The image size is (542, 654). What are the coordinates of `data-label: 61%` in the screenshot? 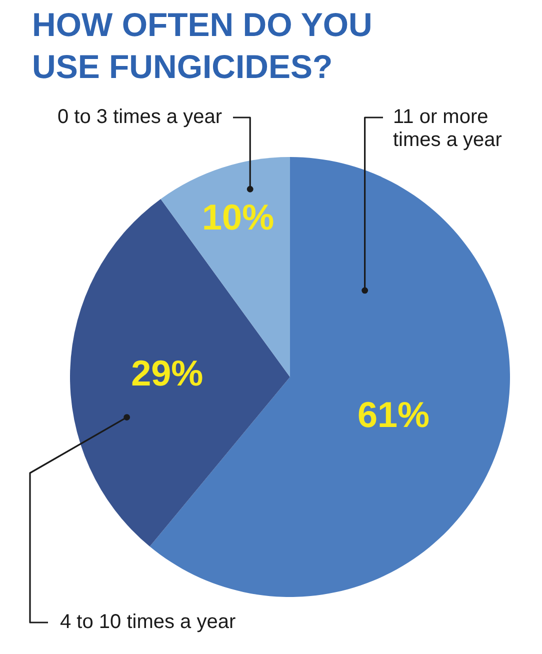 It's located at (393, 414).